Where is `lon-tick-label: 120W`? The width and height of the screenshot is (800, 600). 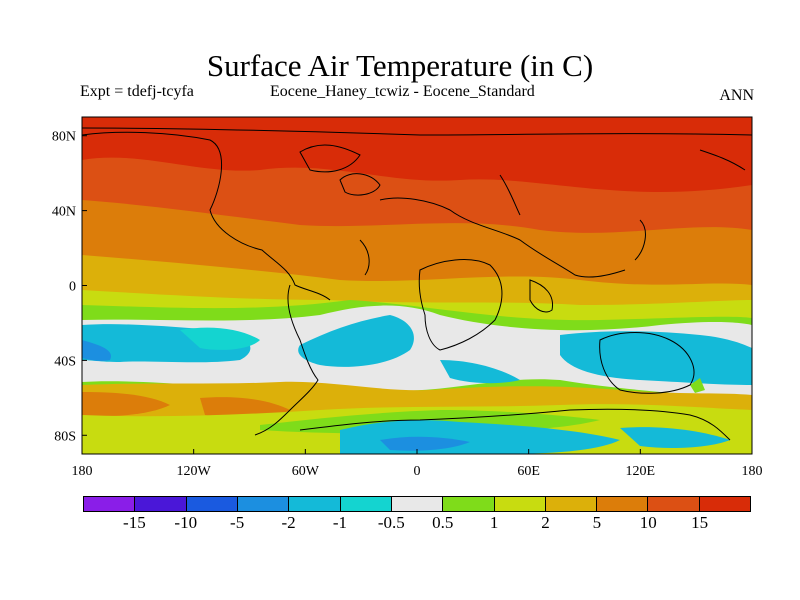
lon-tick-label: 120W is located at coordinates (194, 471).